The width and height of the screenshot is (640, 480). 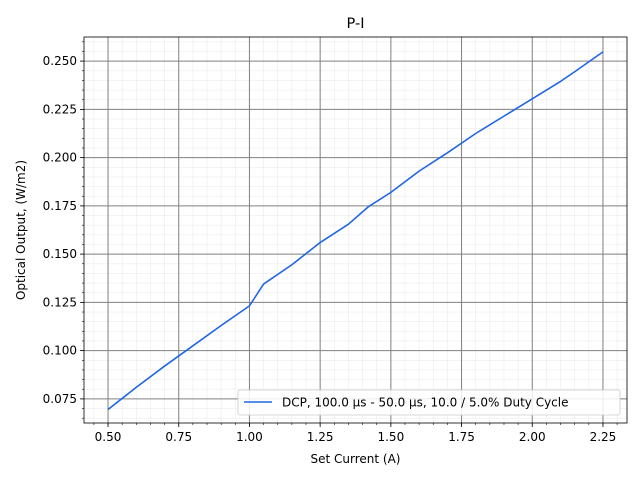 I want to click on legend-box, so click(x=429, y=402).